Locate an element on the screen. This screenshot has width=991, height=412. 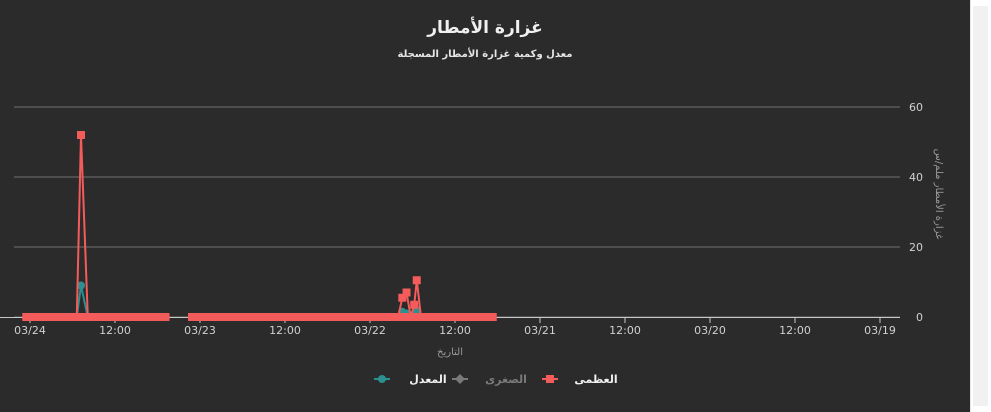
y-tick-label: 60 is located at coordinates (916, 107).